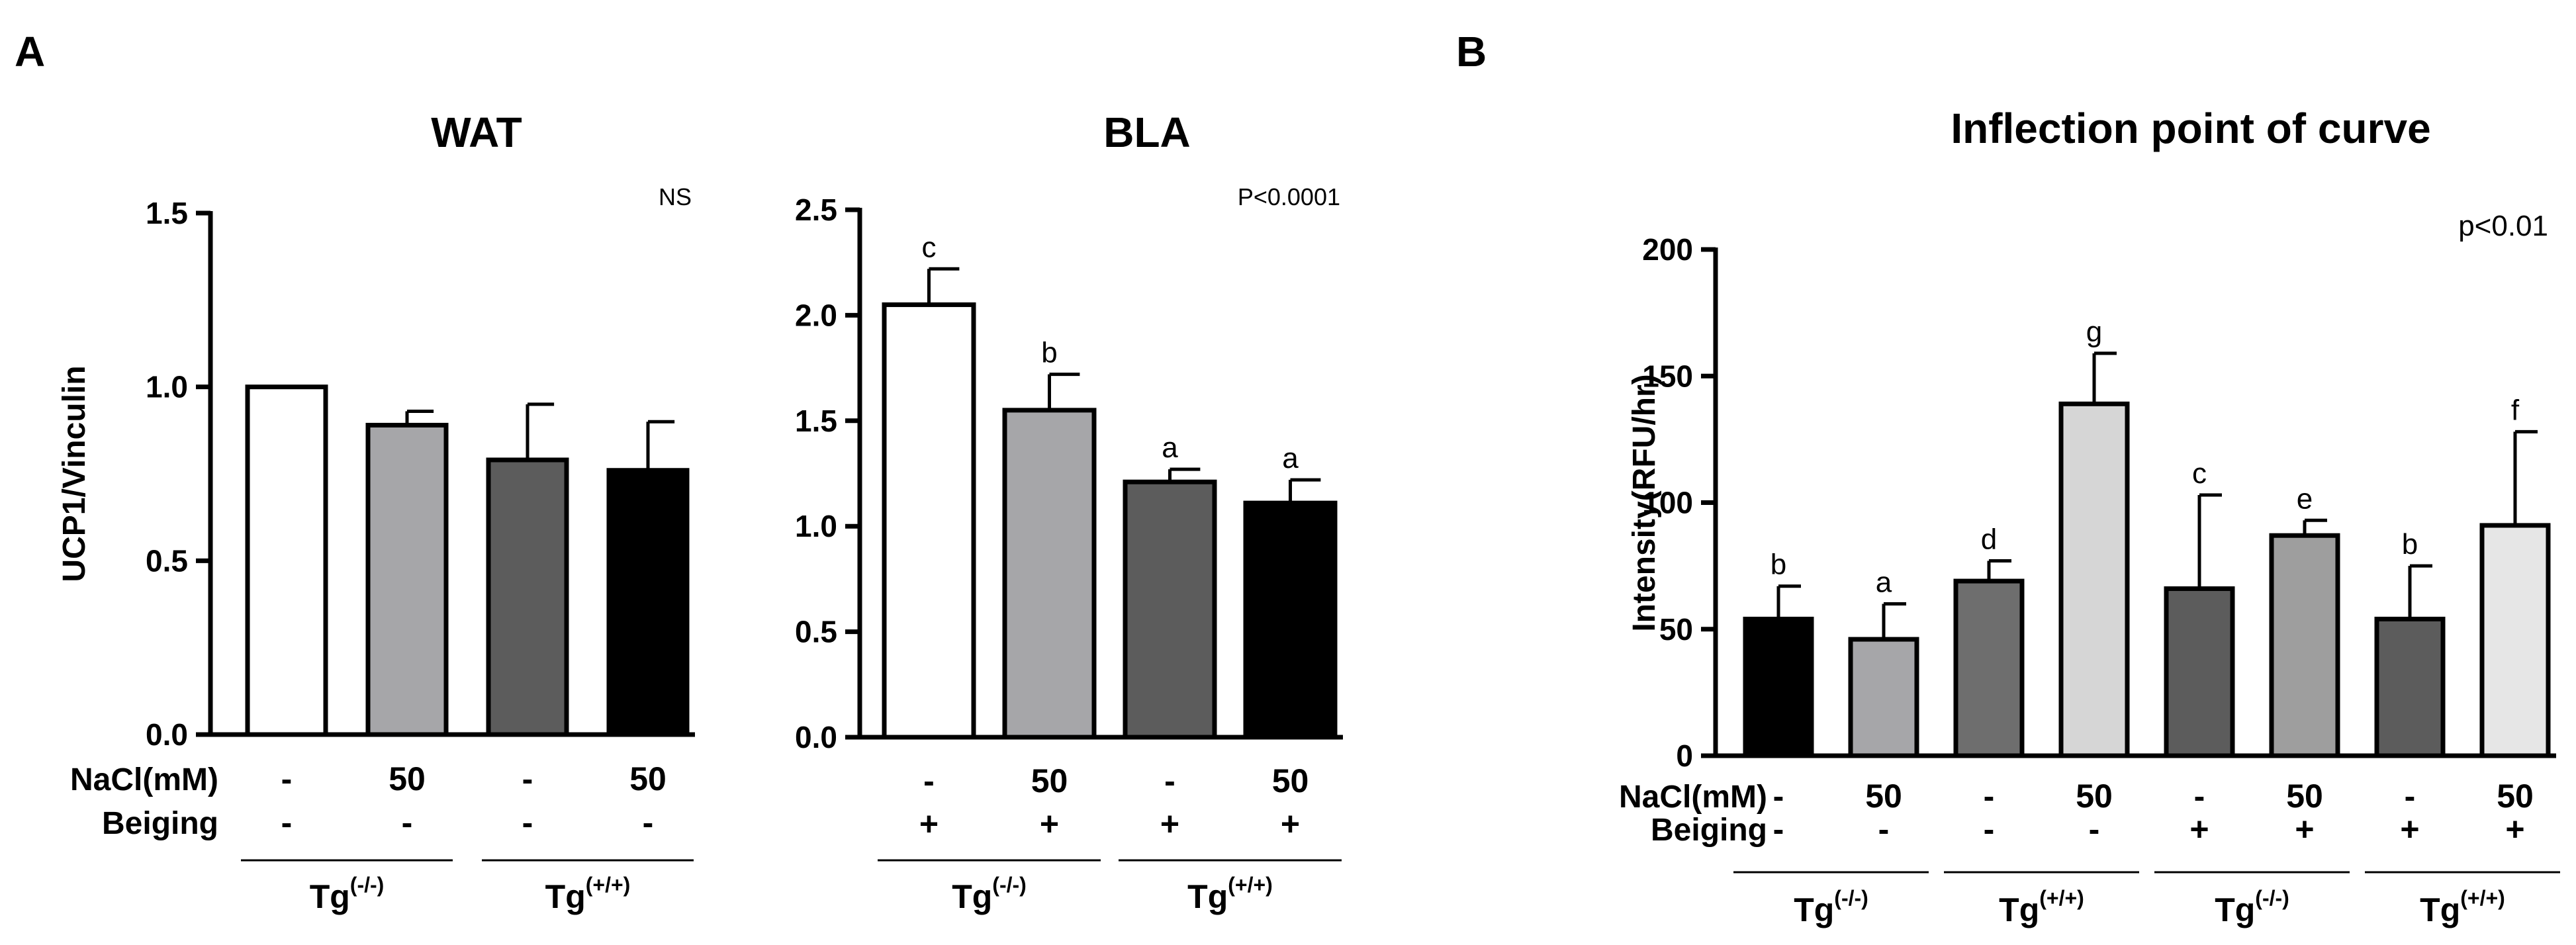 This screenshot has width=2576, height=945. I want to click on significance-letter: g, so click(2094, 332).